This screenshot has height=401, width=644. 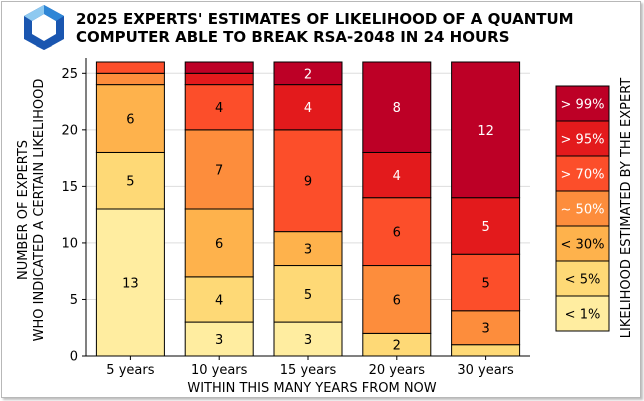 I want to click on bar-value-label: 7, so click(x=219, y=170).